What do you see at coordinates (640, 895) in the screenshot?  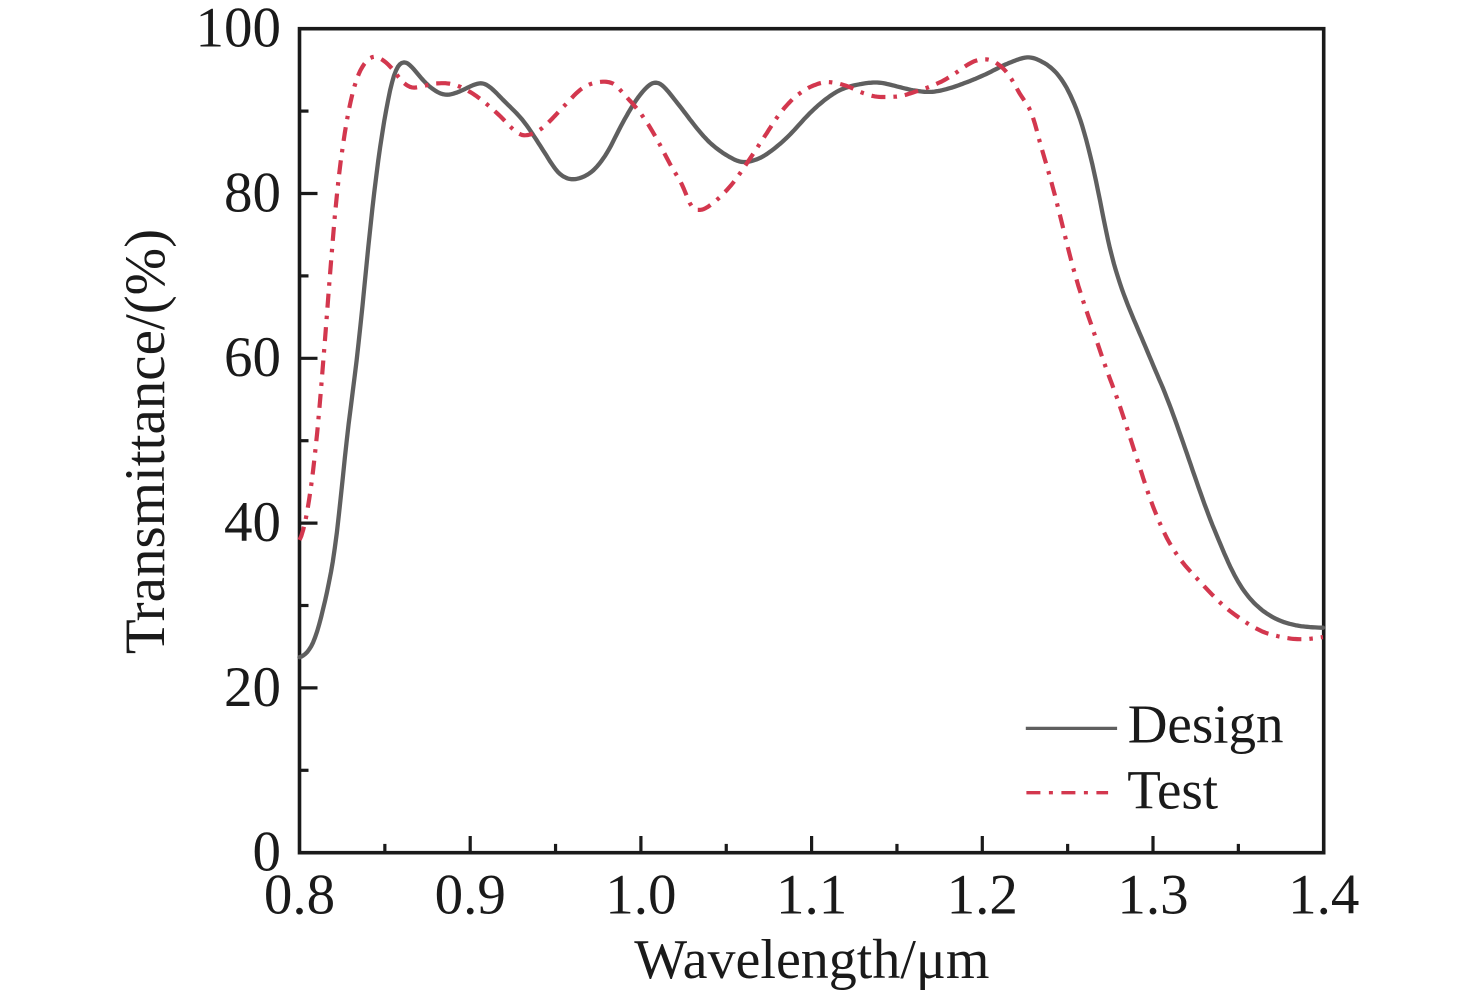 I see `svg-text: 1.0` at bounding box center [640, 895].